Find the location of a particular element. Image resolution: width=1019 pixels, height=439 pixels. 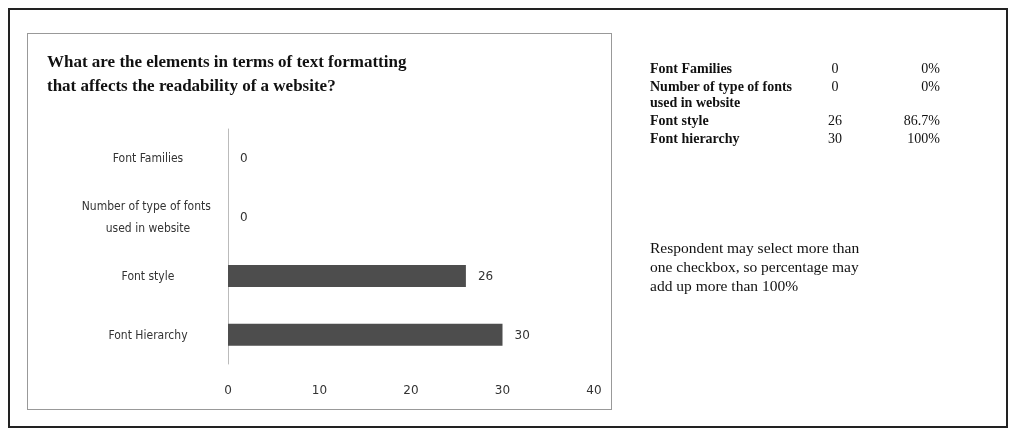

y-tick-label: Font Hierarchy is located at coordinates (148, 334).